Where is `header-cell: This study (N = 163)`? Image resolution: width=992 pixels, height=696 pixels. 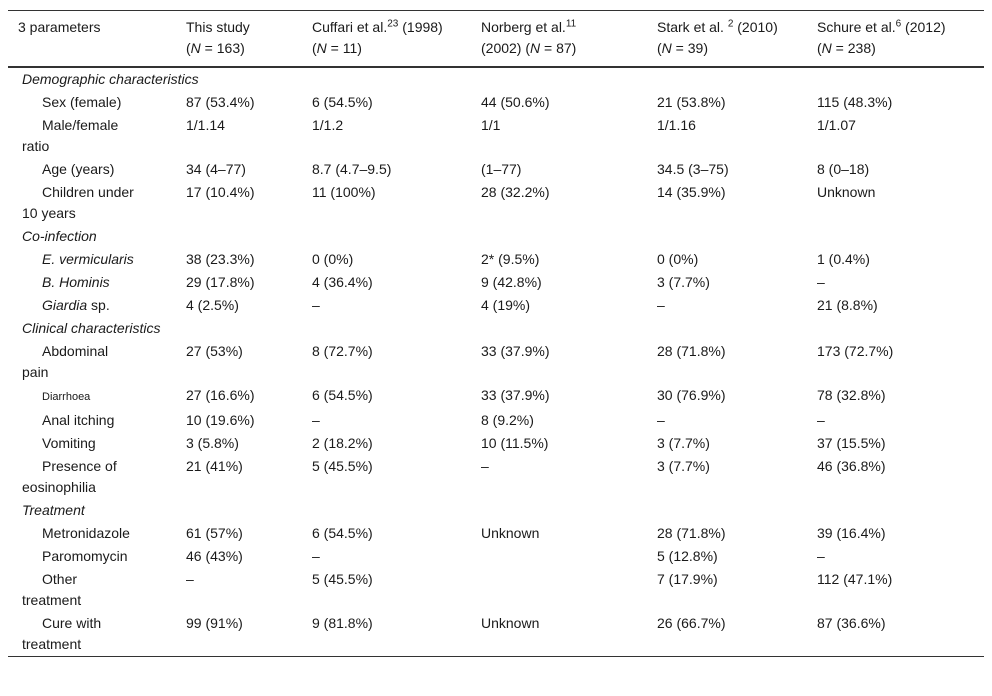 header-cell: This study (N = 163) is located at coordinates (239, 39).